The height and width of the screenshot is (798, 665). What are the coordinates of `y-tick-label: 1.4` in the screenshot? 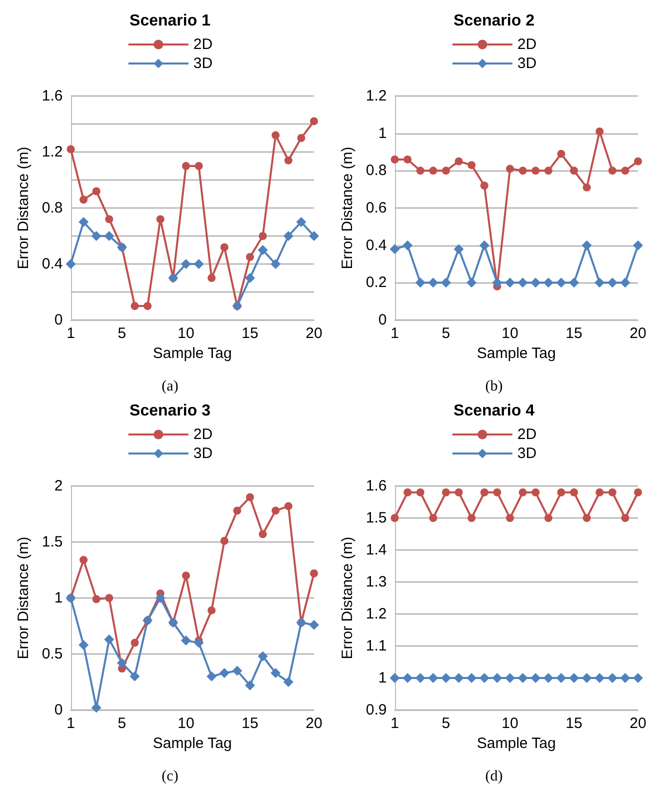 It's located at (376, 550).